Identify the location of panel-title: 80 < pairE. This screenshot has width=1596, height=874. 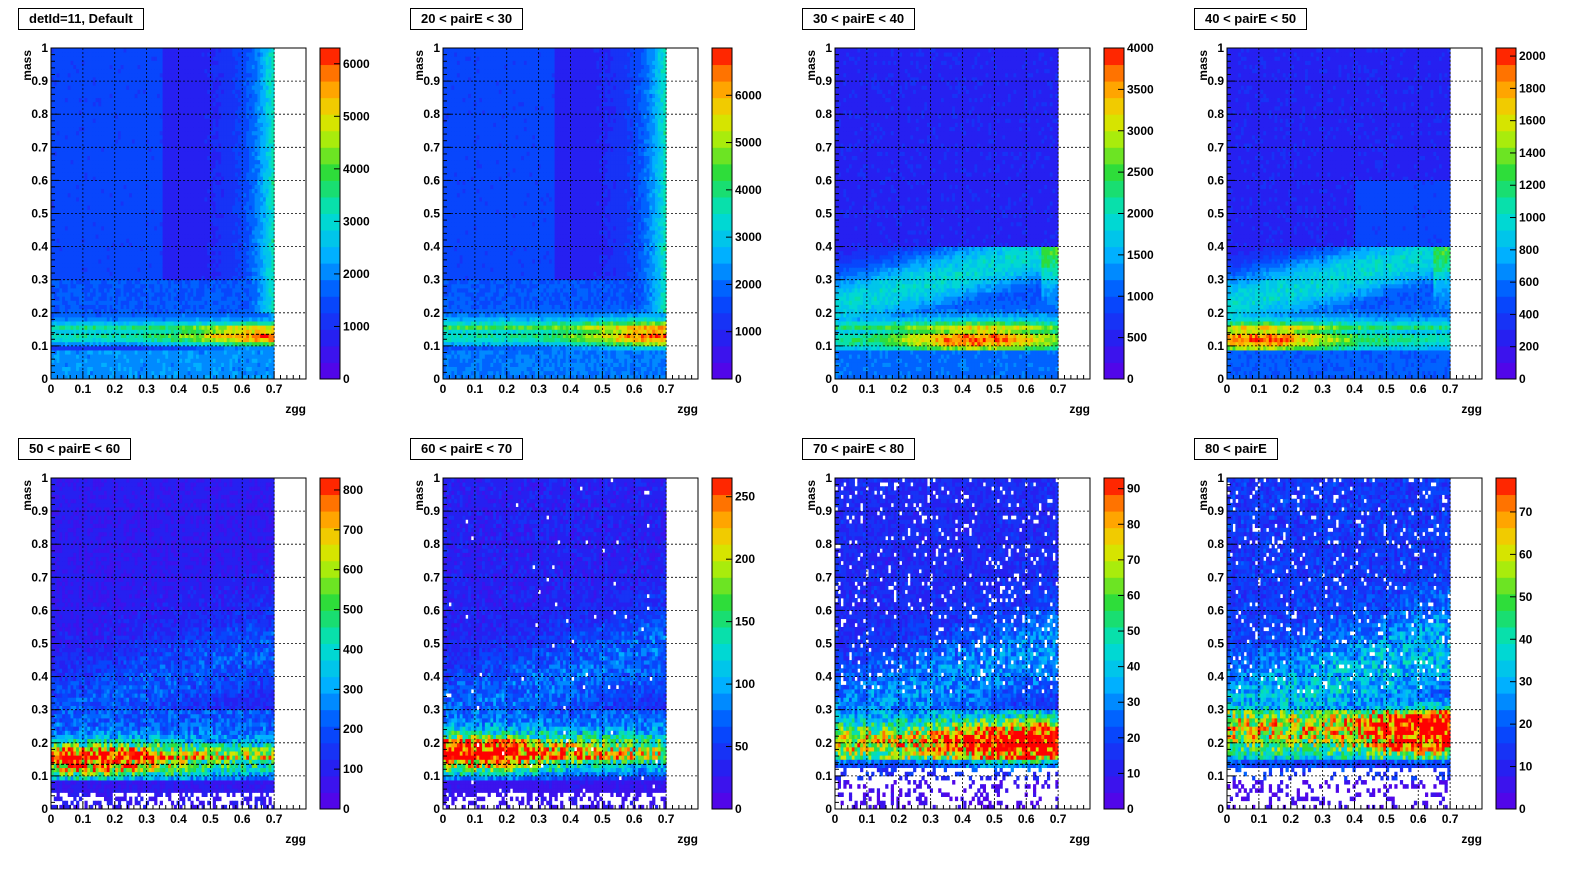
(1236, 449).